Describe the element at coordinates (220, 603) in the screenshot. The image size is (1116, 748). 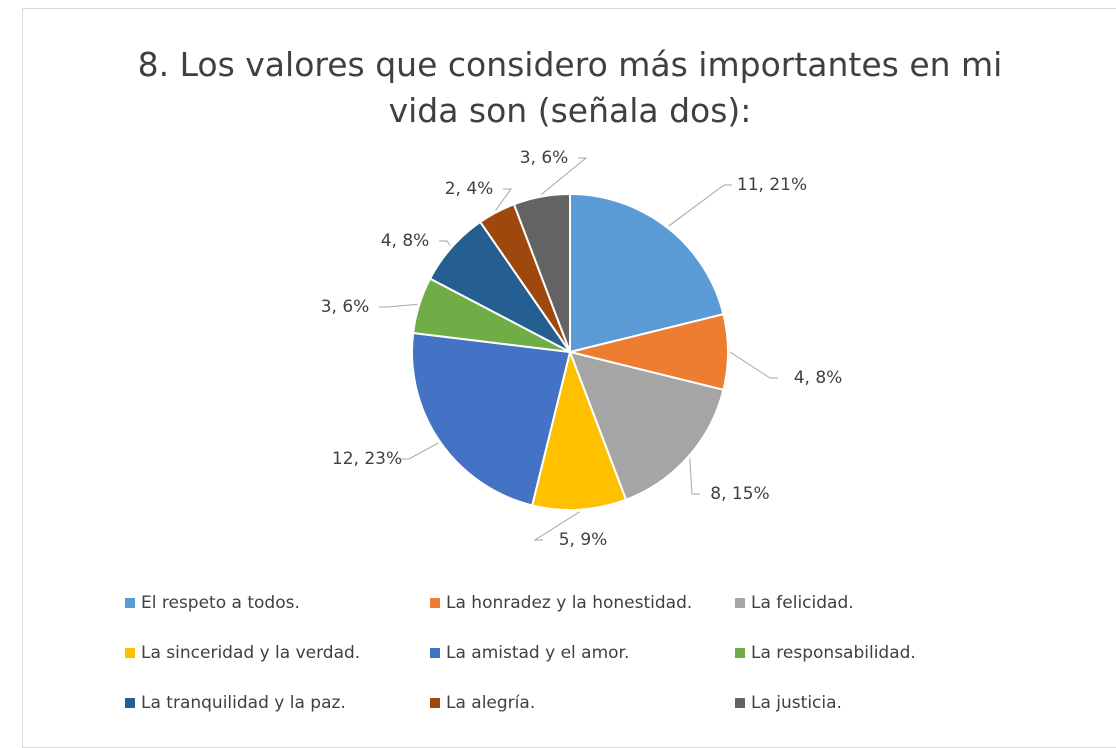
I see `legend-label: El respeto a todos.` at that location.